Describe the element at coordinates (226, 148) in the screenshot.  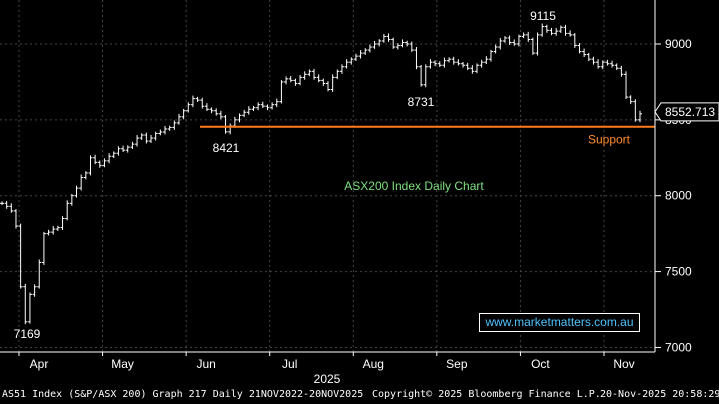
I see `price-annotation: 8421` at that location.